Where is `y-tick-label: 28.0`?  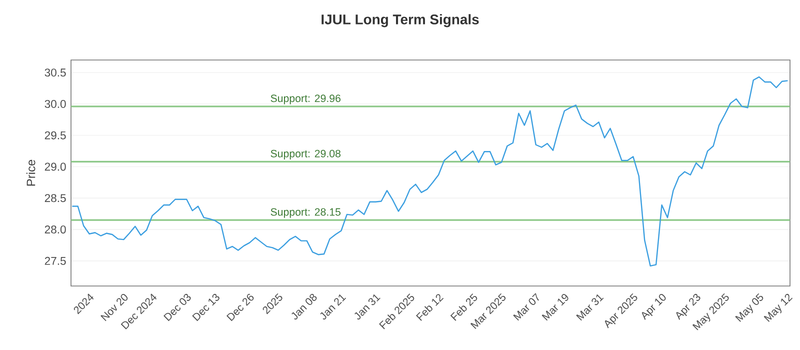
y-tick-label: 28.0 is located at coordinates (55, 230).